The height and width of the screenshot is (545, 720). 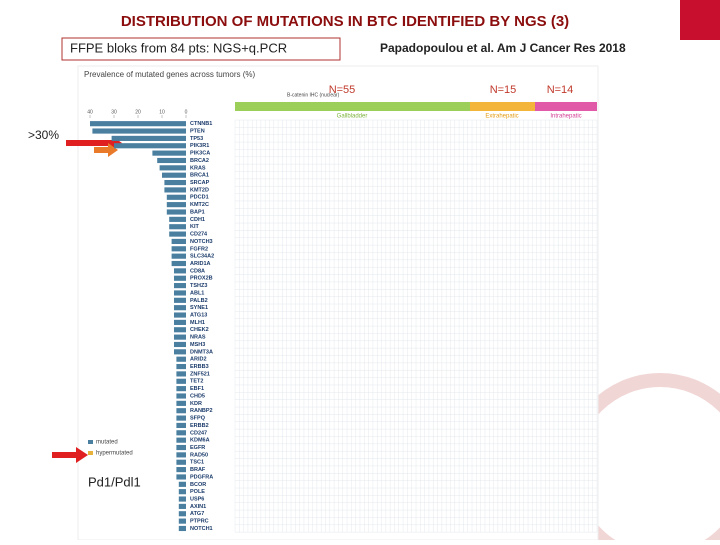 I want to click on legend-swatch, so click(x=90, y=442).